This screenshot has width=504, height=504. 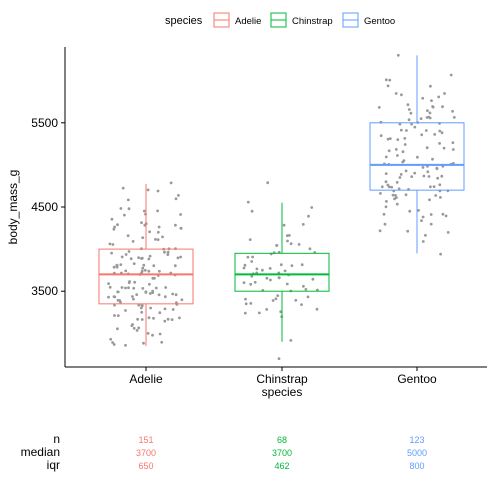 I want to click on stats-median-chinstrap: 3700, so click(x=282, y=453).